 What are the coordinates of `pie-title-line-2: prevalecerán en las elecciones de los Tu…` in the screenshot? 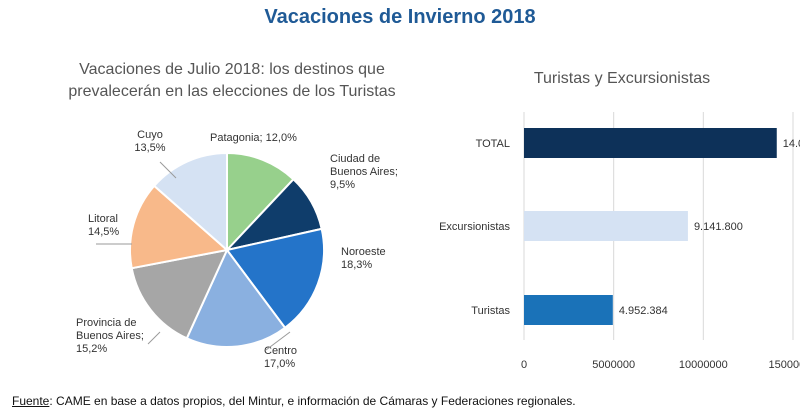 It's located at (231, 91).